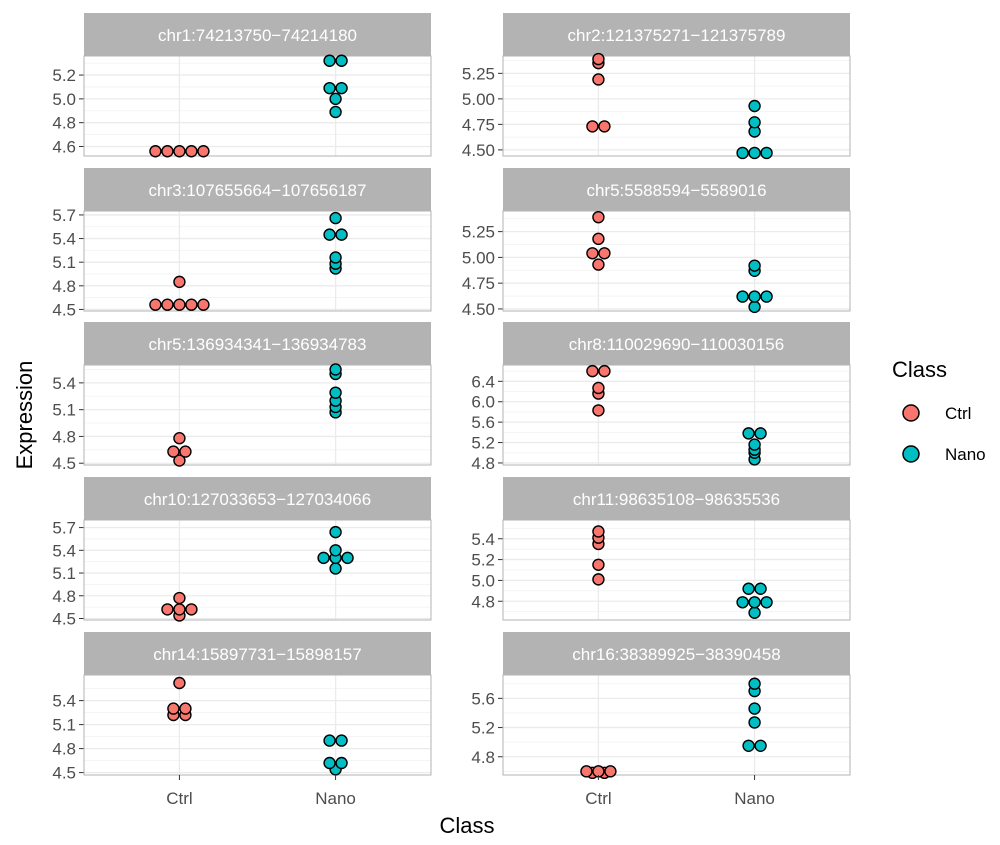 The width and height of the screenshot is (1000, 845). Describe the element at coordinates (661, 397) in the screenshot. I see `facet-panel: chr8:110029690−110030156 4.85.2 5.66.0 6.4` at that location.